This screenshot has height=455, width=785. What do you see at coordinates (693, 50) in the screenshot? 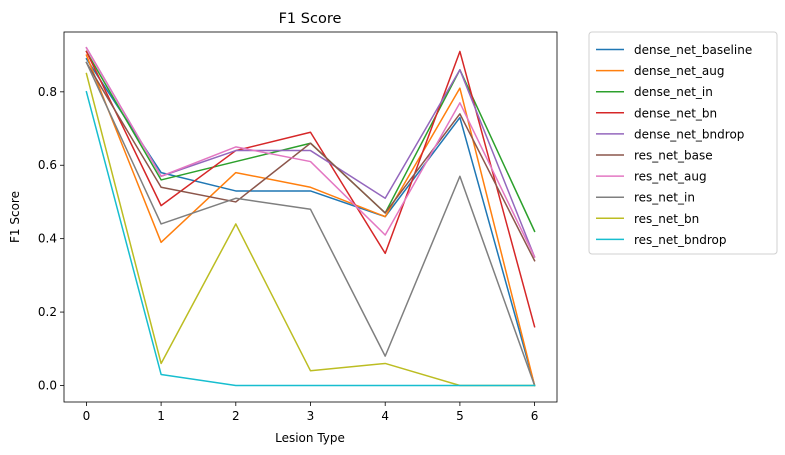
I see `legend-label: dense_net_baseline` at bounding box center [693, 50].